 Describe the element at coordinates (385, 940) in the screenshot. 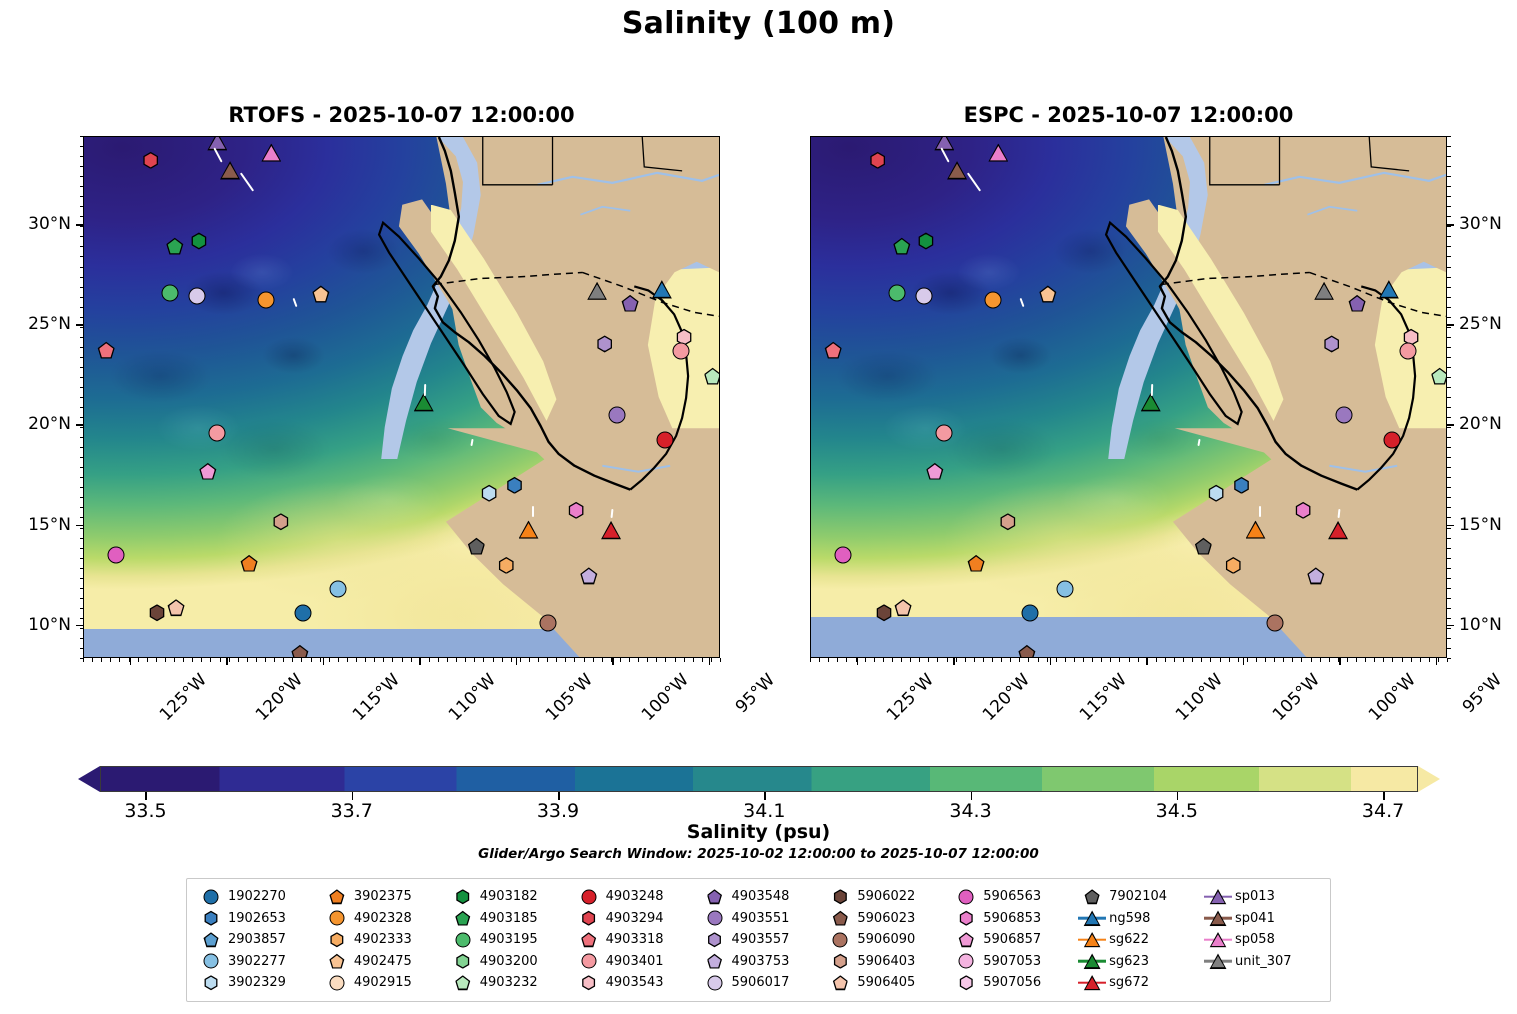

I see `legend-item-4902333: 4902333` at that location.